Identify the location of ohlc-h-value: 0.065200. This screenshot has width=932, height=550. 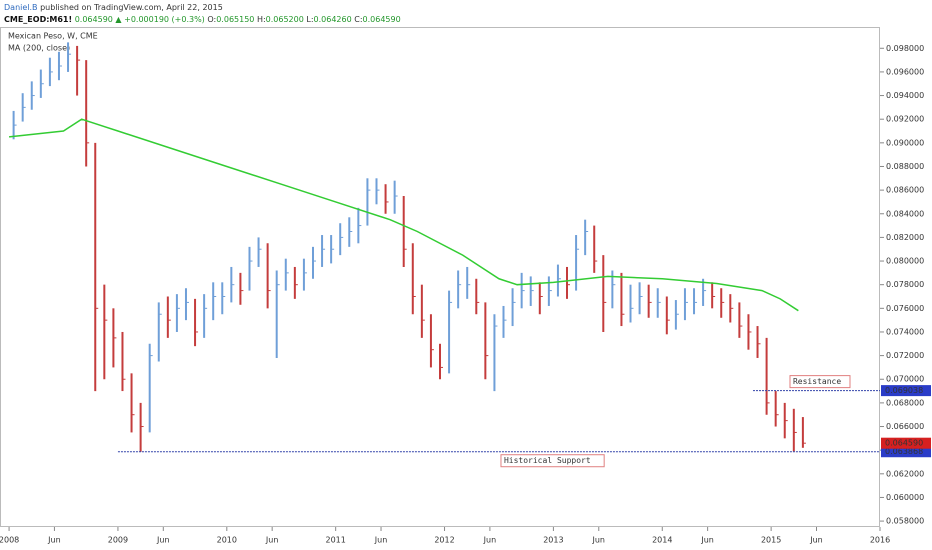
(285, 19).